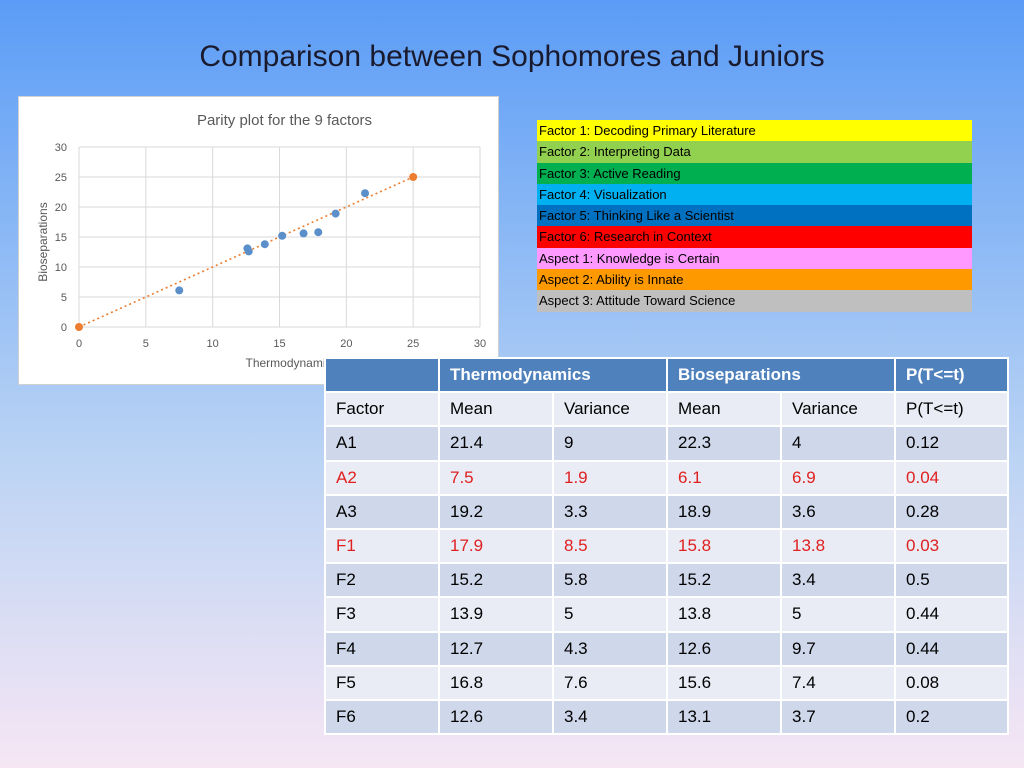 This screenshot has height=768, width=1024. What do you see at coordinates (838, 648) in the screenshot?
I see `biosep-variance-cell: 9.7` at bounding box center [838, 648].